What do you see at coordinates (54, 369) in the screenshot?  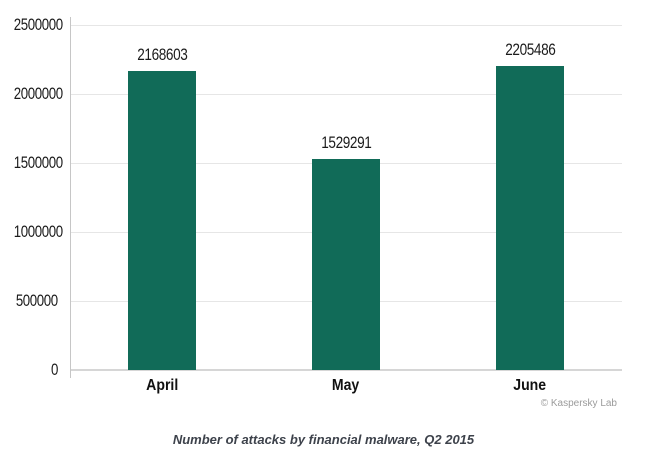 I see `y-axis-tick-text: 0` at bounding box center [54, 369].